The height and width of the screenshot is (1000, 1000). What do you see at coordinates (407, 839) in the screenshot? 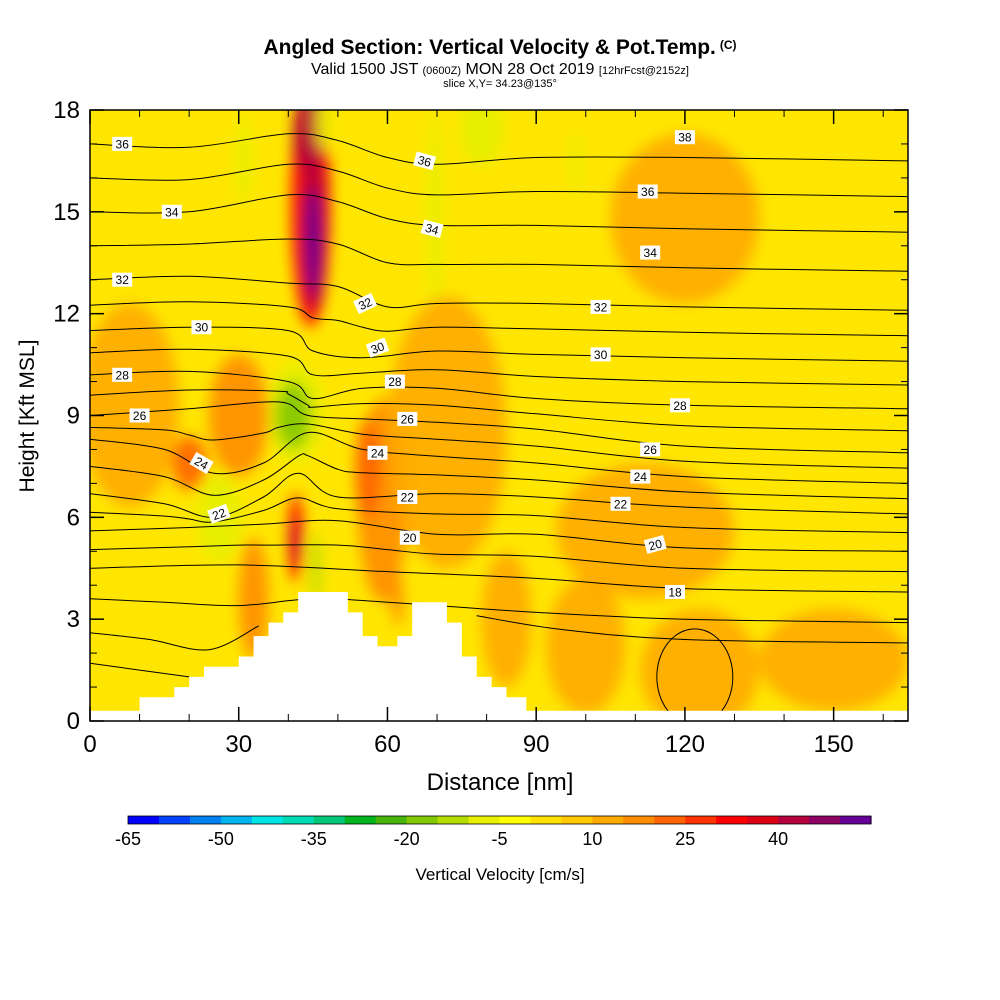
I see `colorbar-tick-label: -20` at bounding box center [407, 839].